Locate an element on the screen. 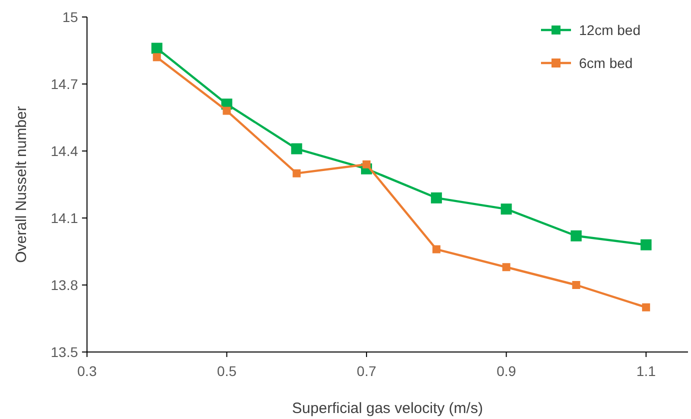 The height and width of the screenshot is (419, 691). y-tick-label: 14.7 is located at coordinates (64, 84).